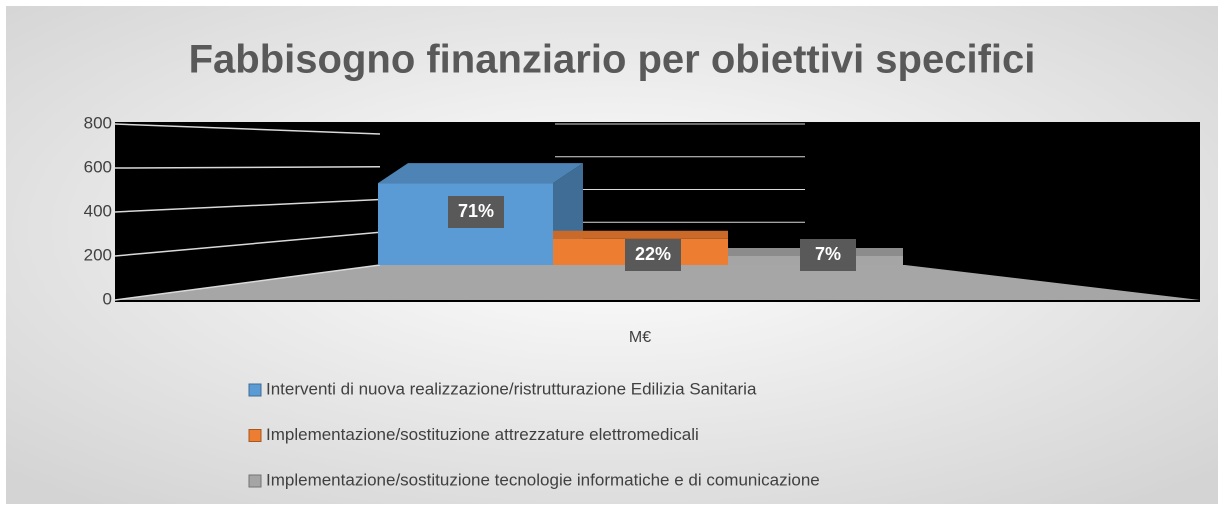 Image resolution: width=1224 pixels, height=510 pixels. I want to click on y-tick-label: 400, so click(98, 210).